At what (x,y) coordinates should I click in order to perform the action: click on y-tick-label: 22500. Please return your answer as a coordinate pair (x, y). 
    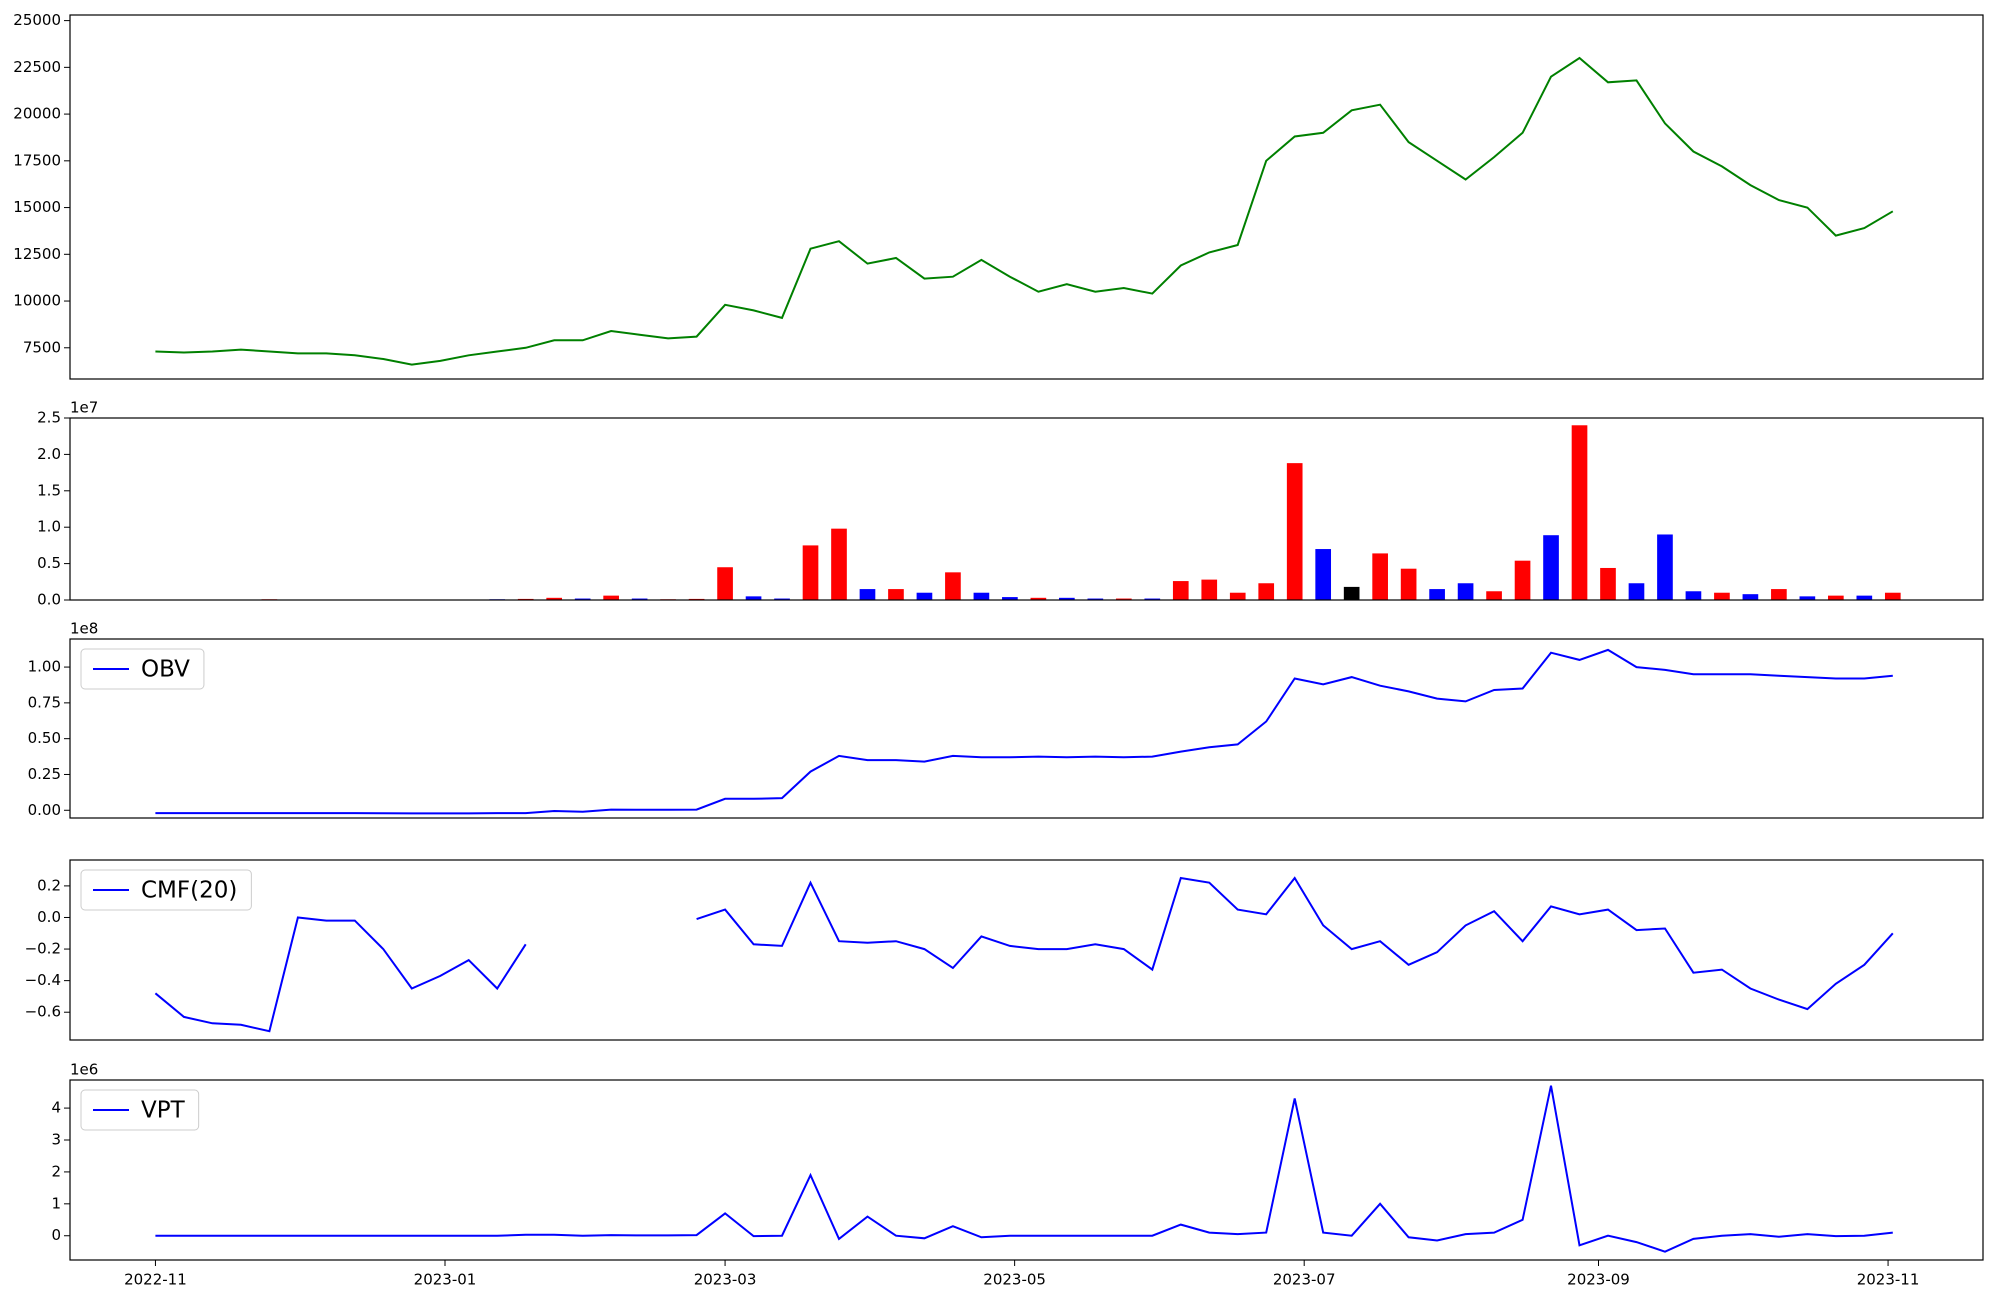
    Looking at the image, I should click on (37, 67).